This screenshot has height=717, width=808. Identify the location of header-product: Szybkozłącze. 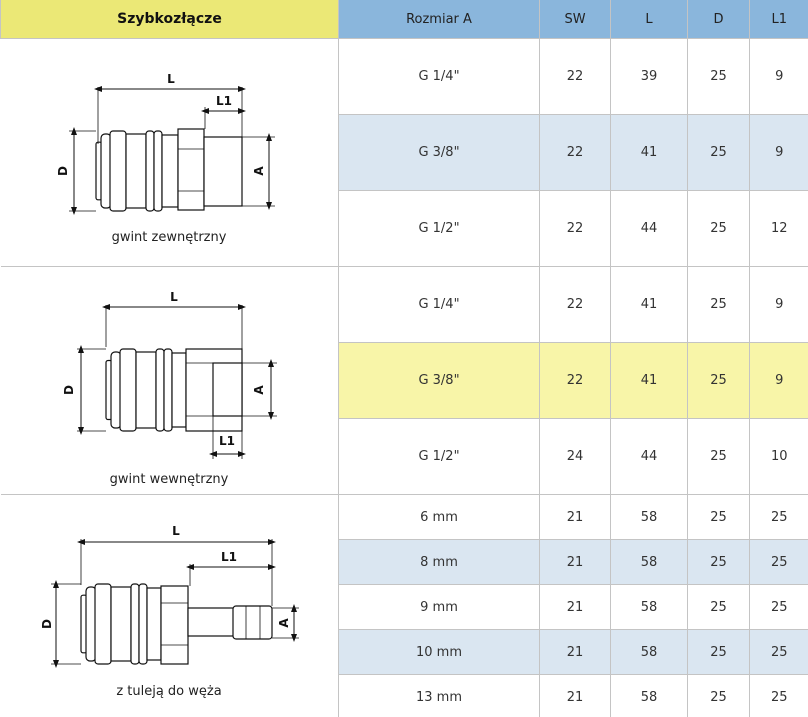
(169, 19).